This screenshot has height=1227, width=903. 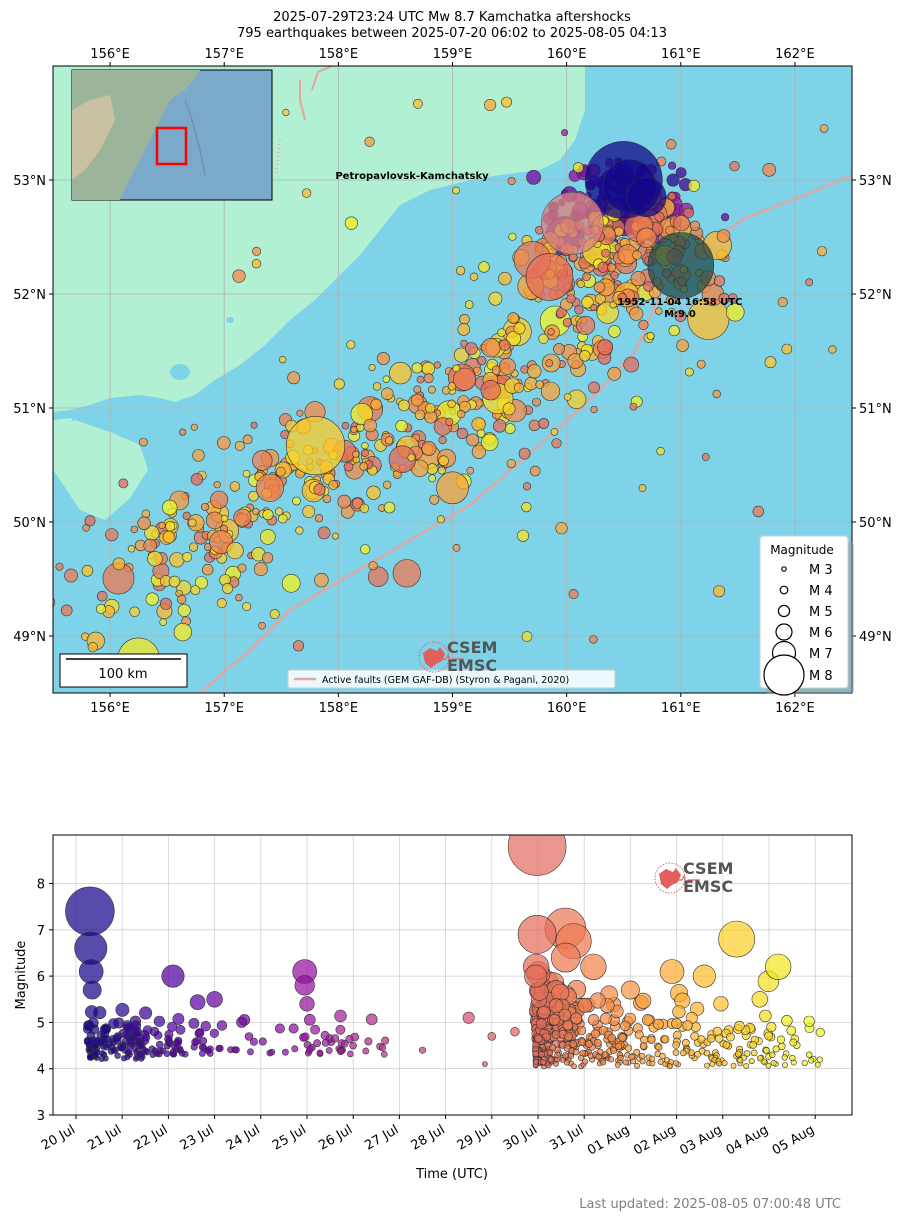 I want to click on lon-tick-top: 160°E, so click(x=567, y=54).